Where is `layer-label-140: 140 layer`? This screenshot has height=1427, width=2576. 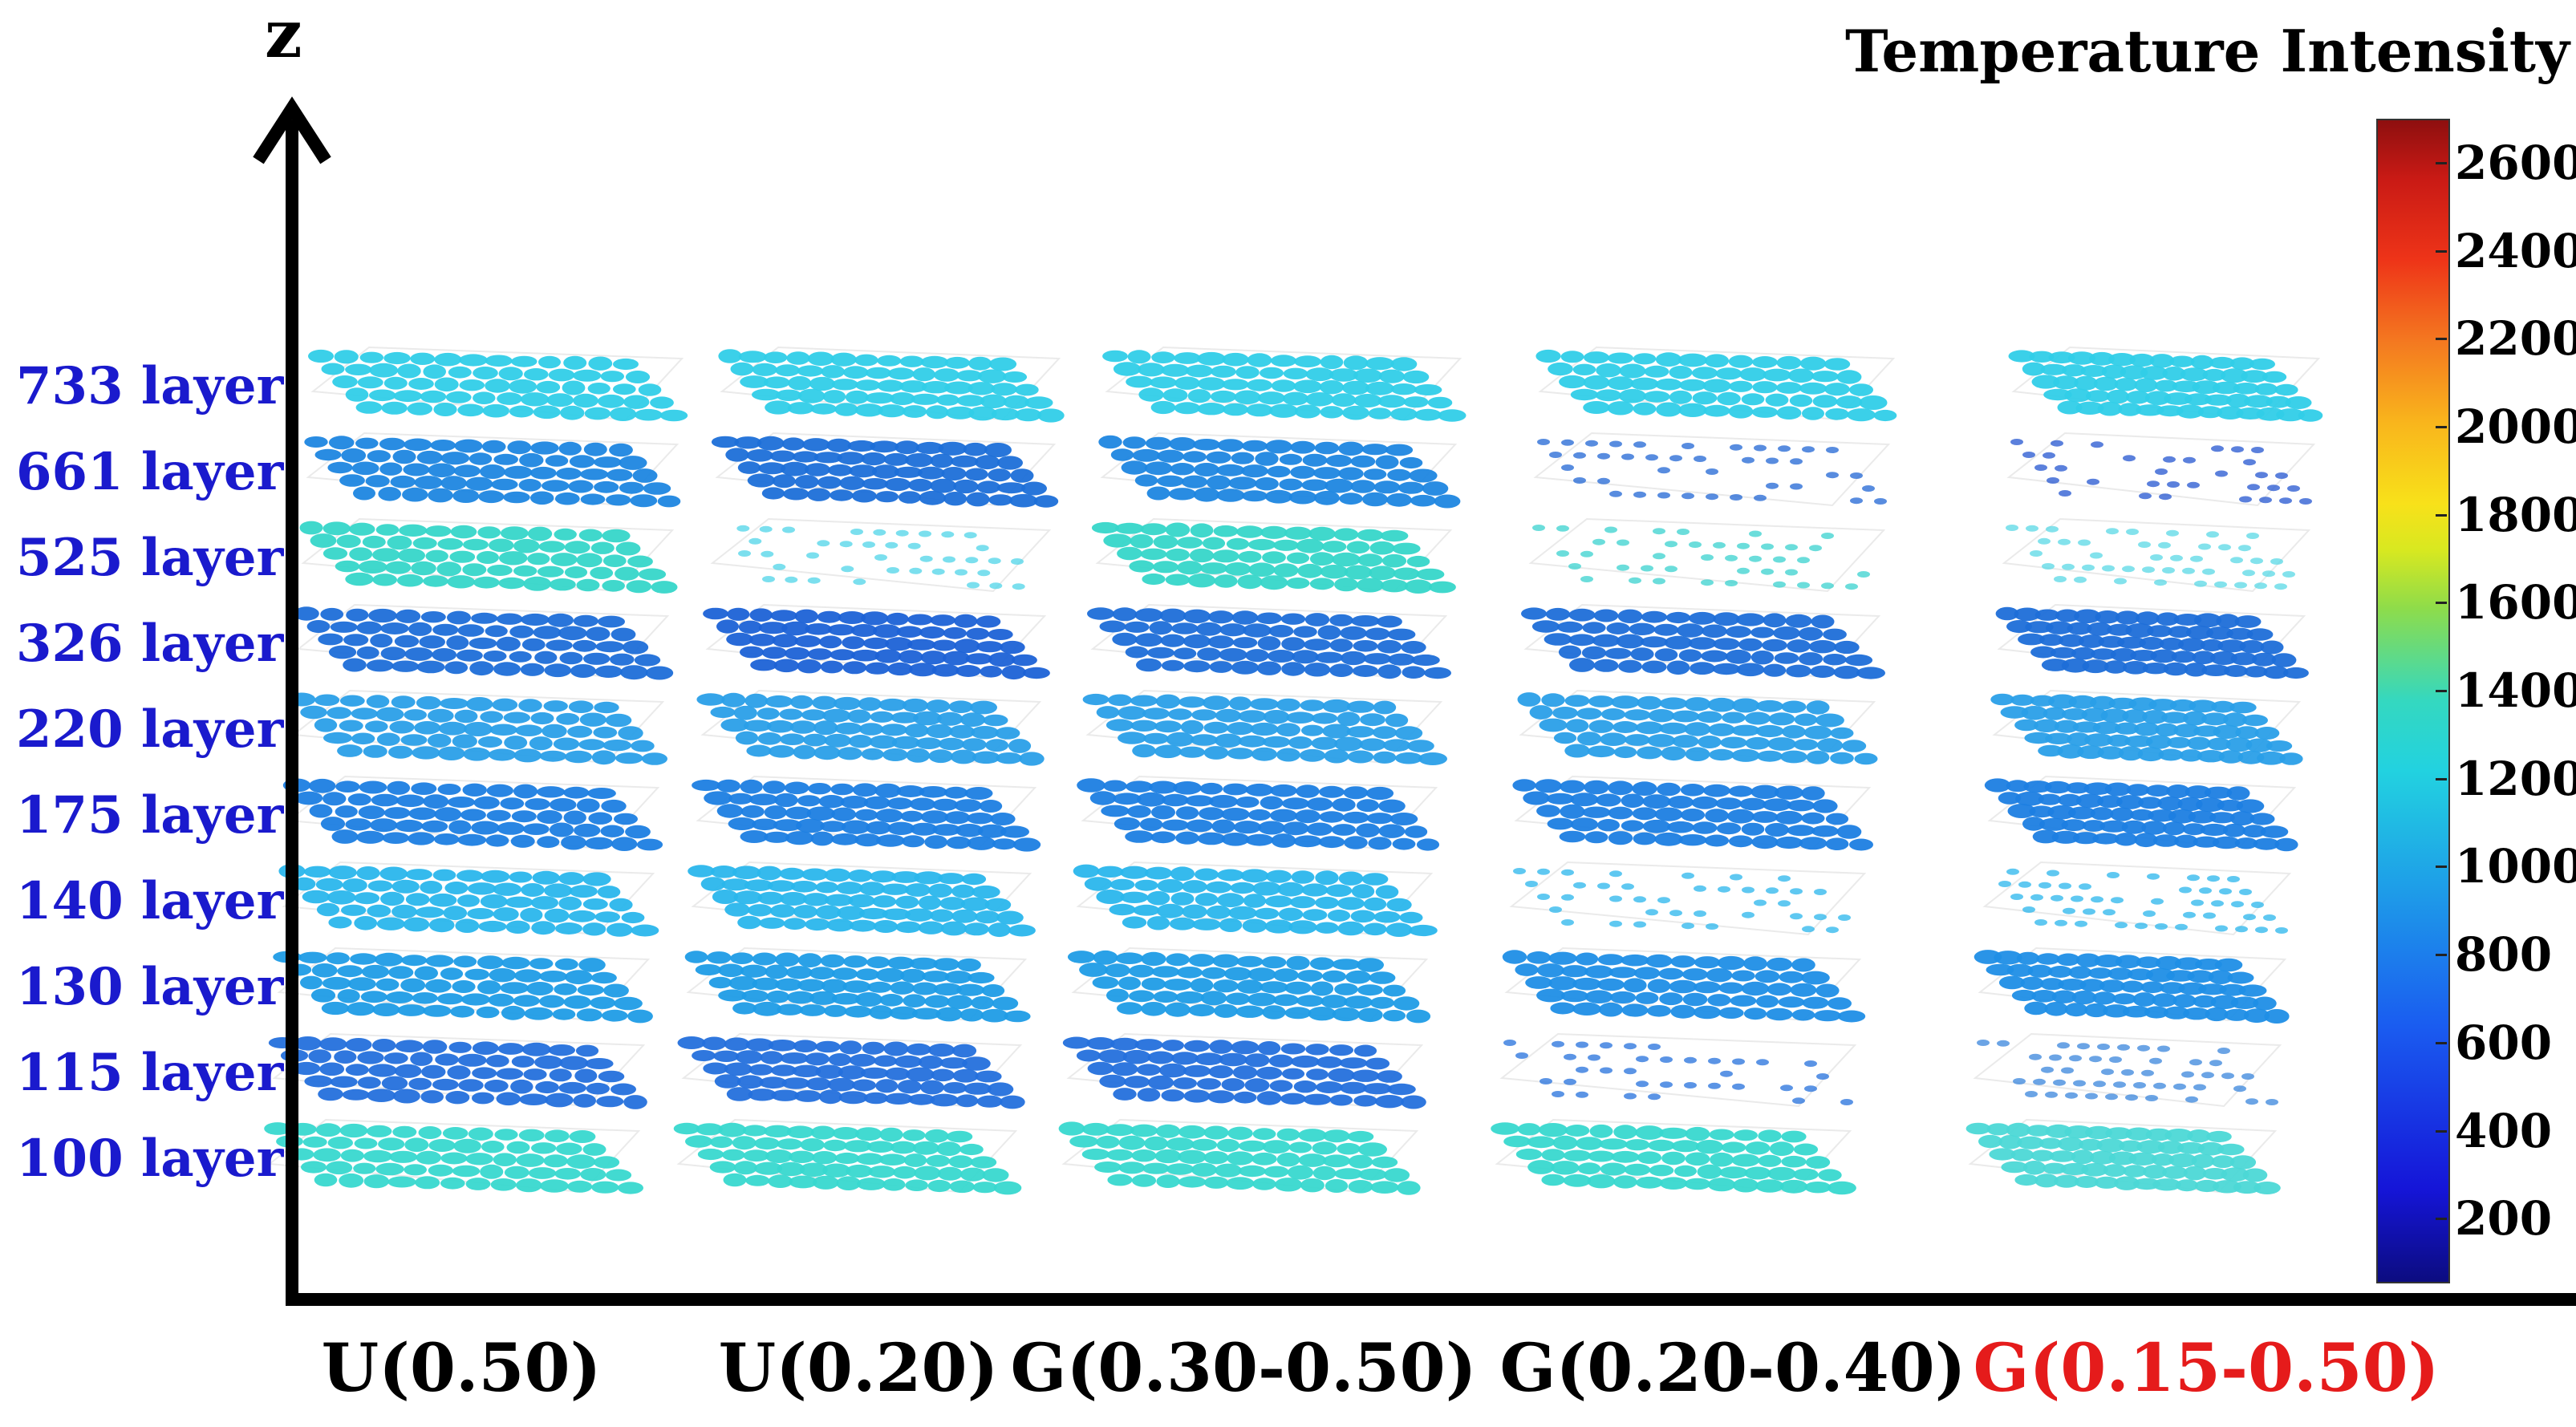 layer-label-140: 140 layer is located at coordinates (150, 901).